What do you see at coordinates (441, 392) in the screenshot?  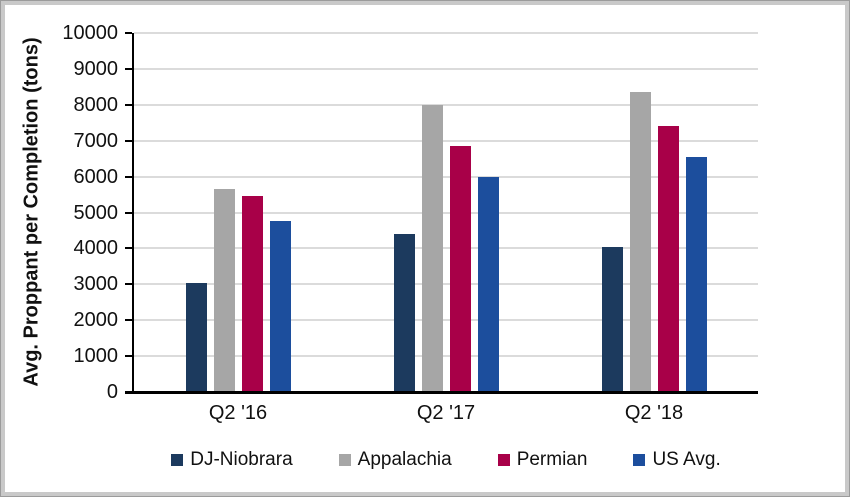 I see `x-axis-line` at bounding box center [441, 392].